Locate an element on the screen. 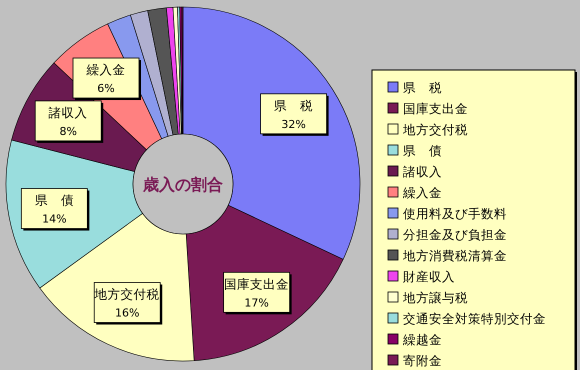 Image resolution: width=580 pixels, height=370 pixels. data-label: 32% is located at coordinates (293, 124).